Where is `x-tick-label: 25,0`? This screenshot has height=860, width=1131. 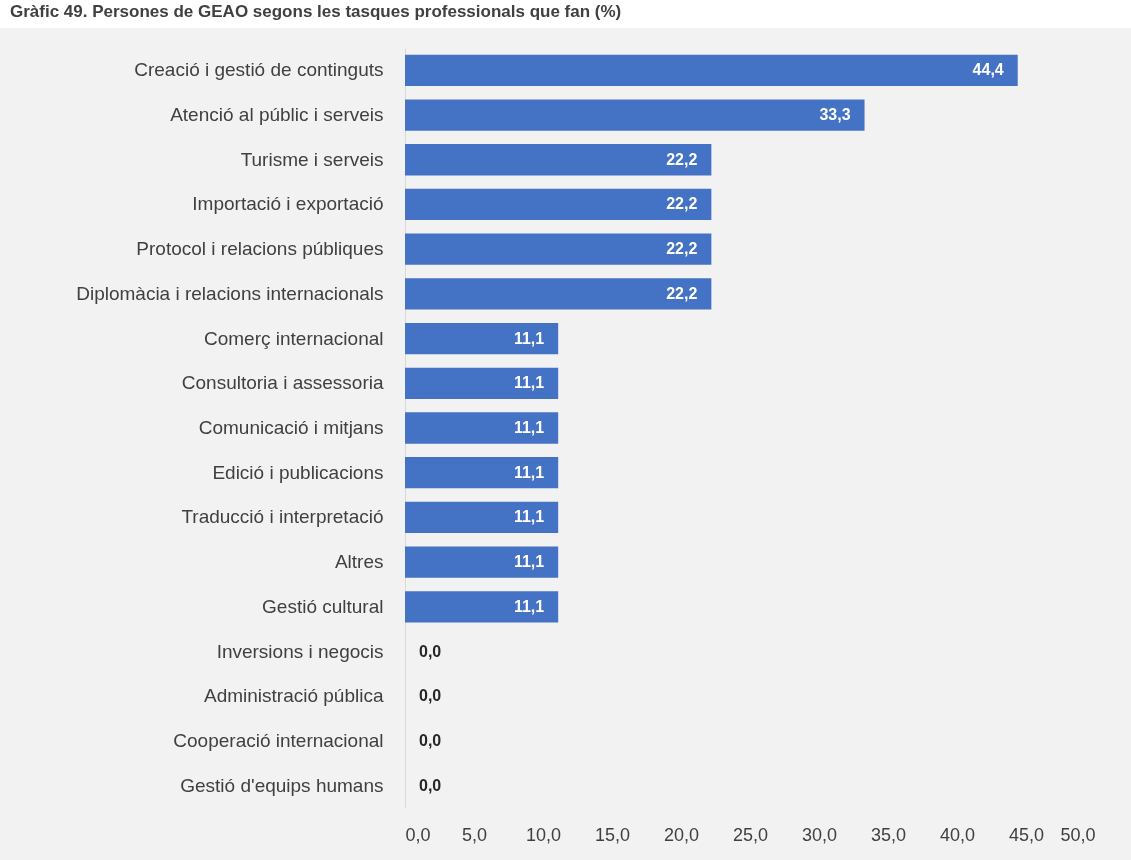
x-tick-label: 25,0 is located at coordinates (750, 834).